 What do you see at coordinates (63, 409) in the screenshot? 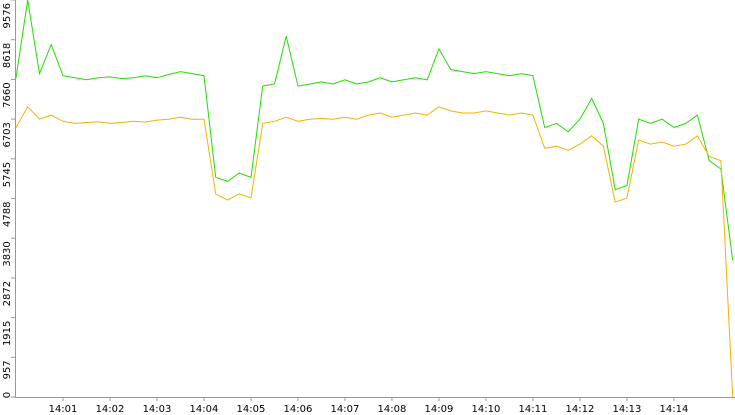
I see `x-tick-label: 14:01` at bounding box center [63, 409].